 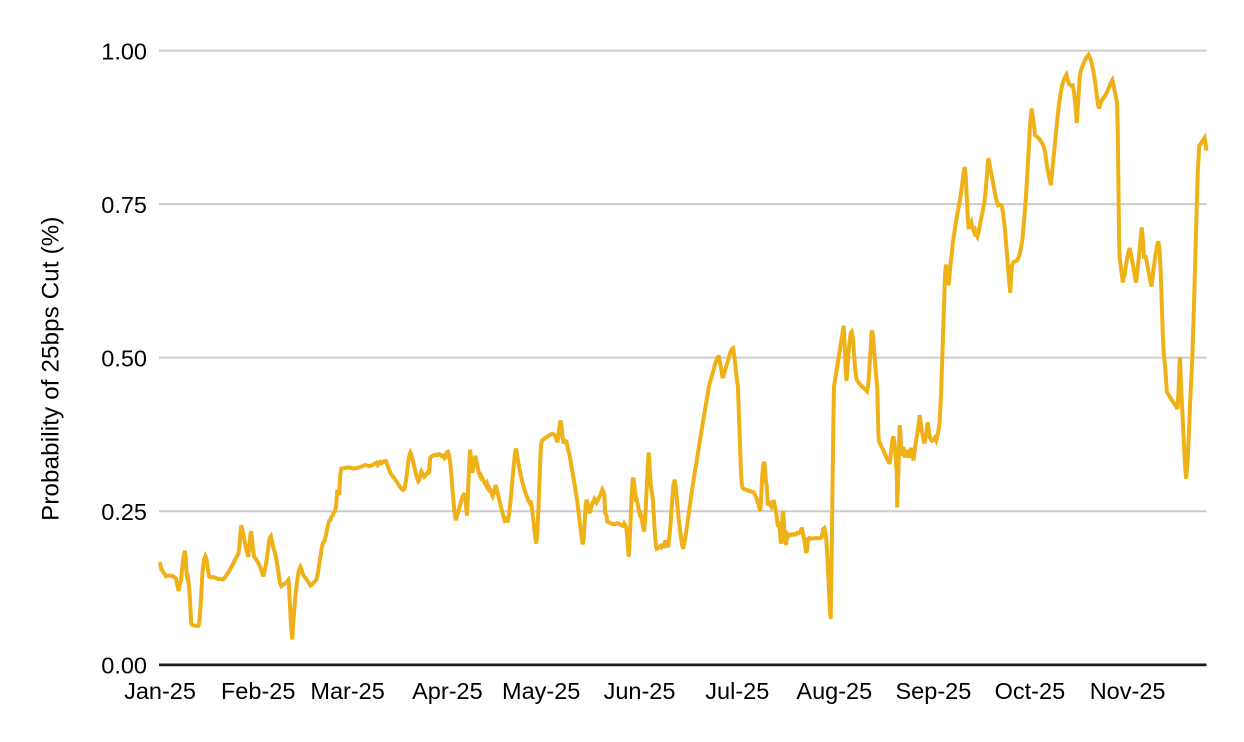 What do you see at coordinates (834, 691) in the screenshot?
I see `svg-text: Aug-25` at bounding box center [834, 691].